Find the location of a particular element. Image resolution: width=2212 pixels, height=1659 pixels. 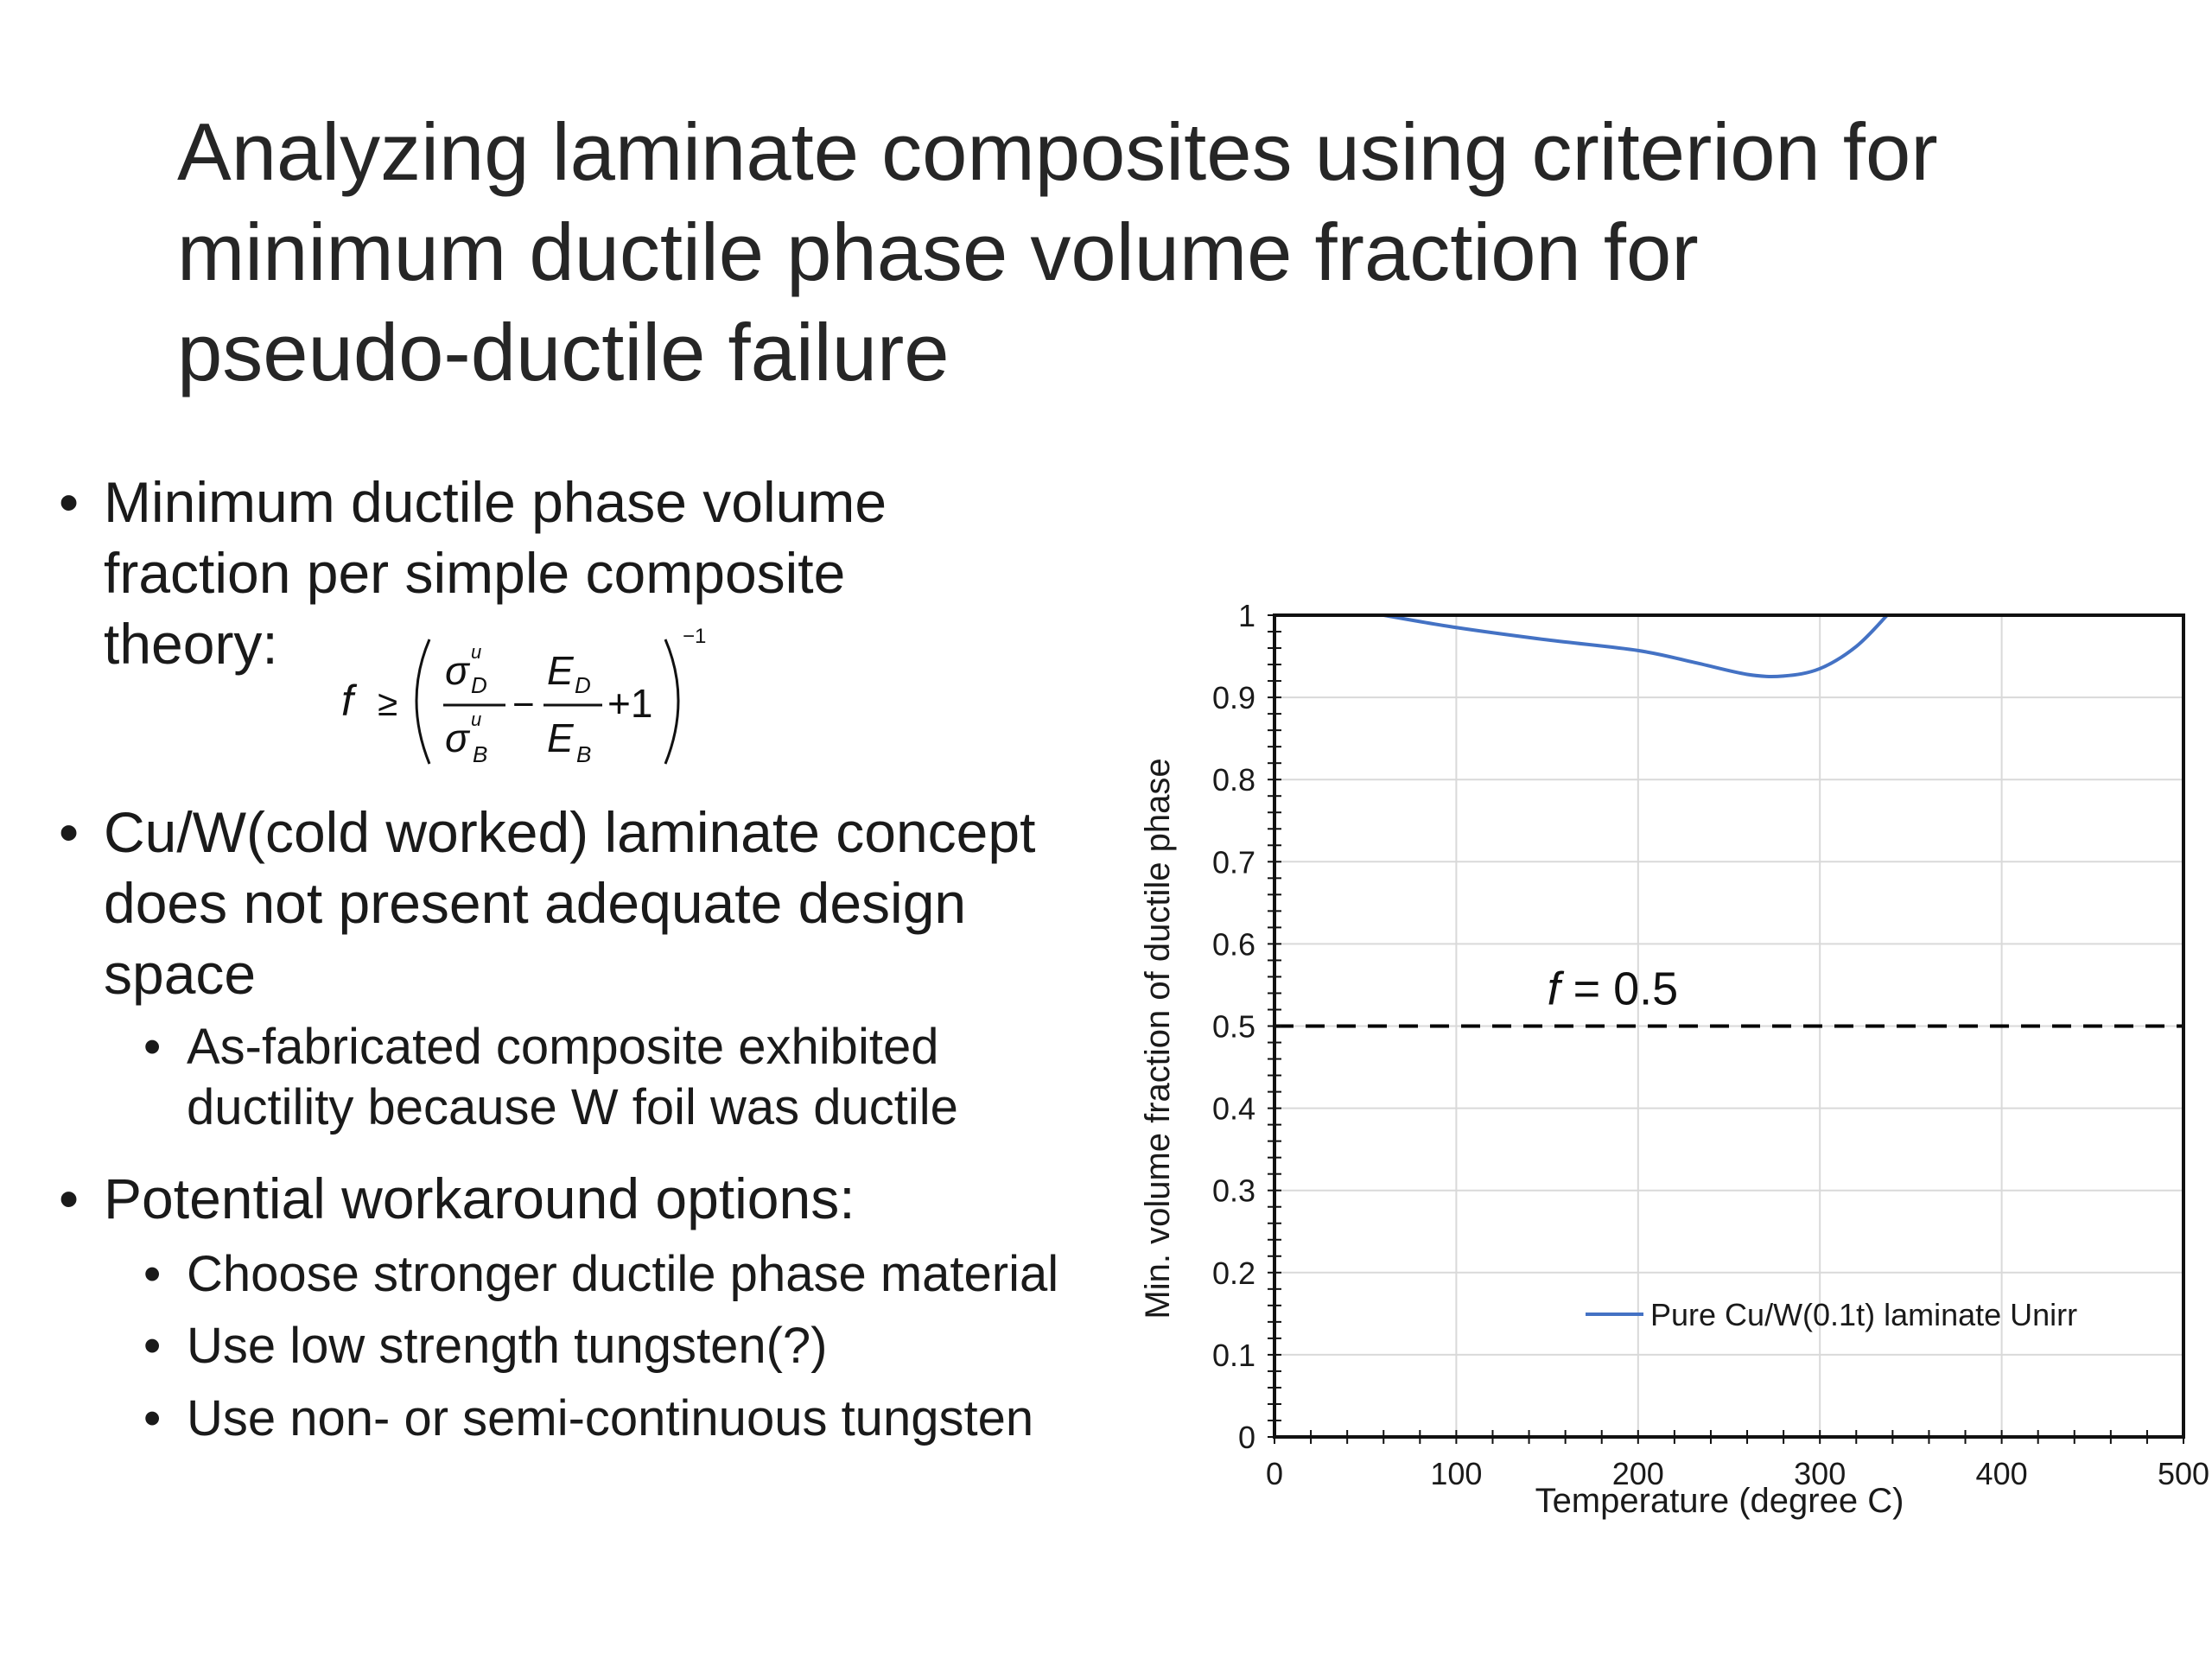

bullet-line: space is located at coordinates (180, 974).